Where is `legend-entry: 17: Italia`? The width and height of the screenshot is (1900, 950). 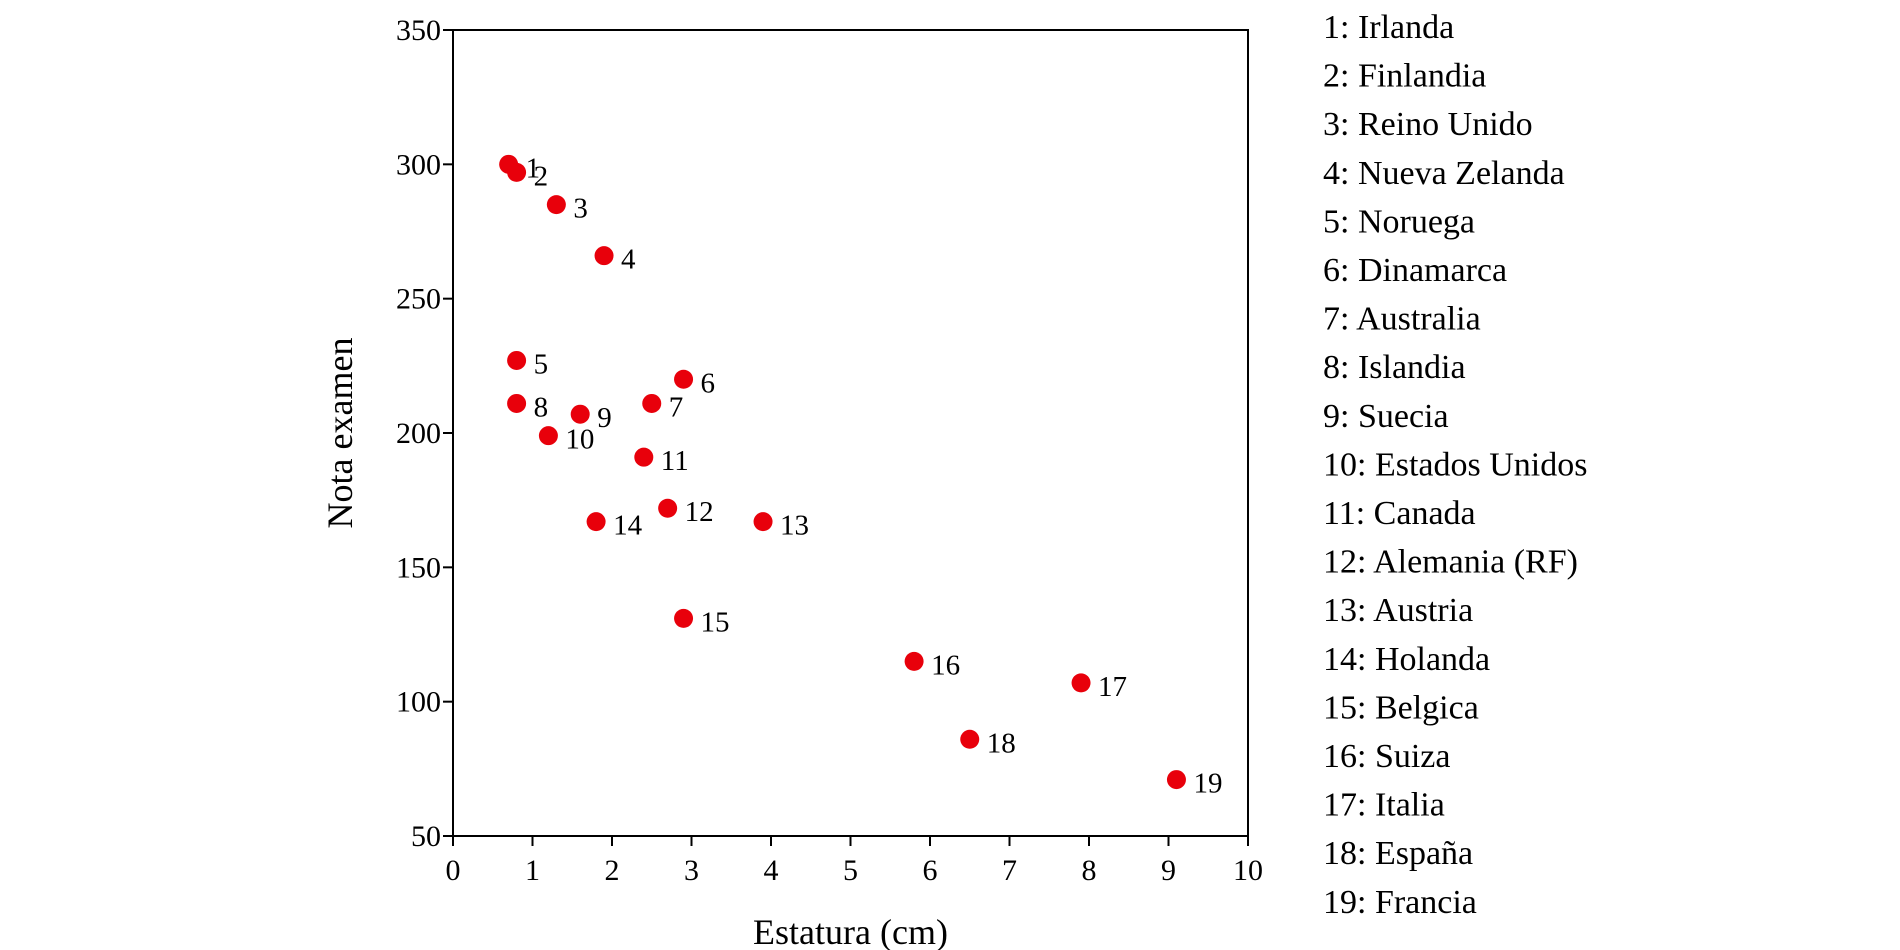 legend-entry: 17: Italia is located at coordinates (1384, 805).